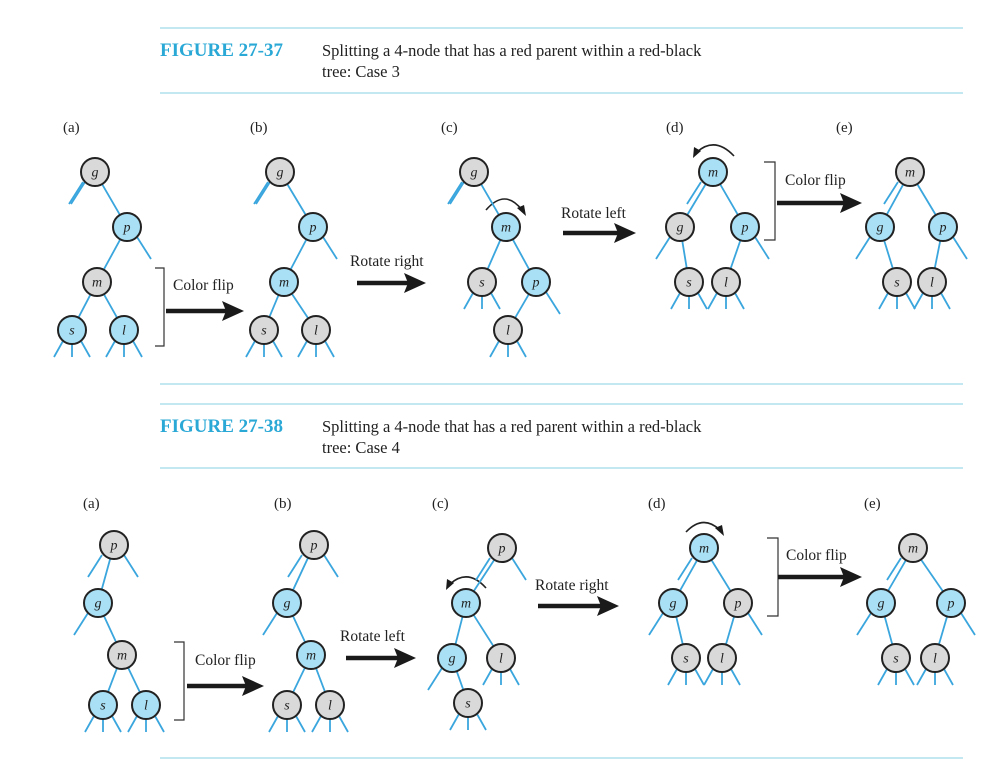  What do you see at coordinates (872, 504) in the screenshot?
I see `panel-label-e: (e)` at bounding box center [872, 504].